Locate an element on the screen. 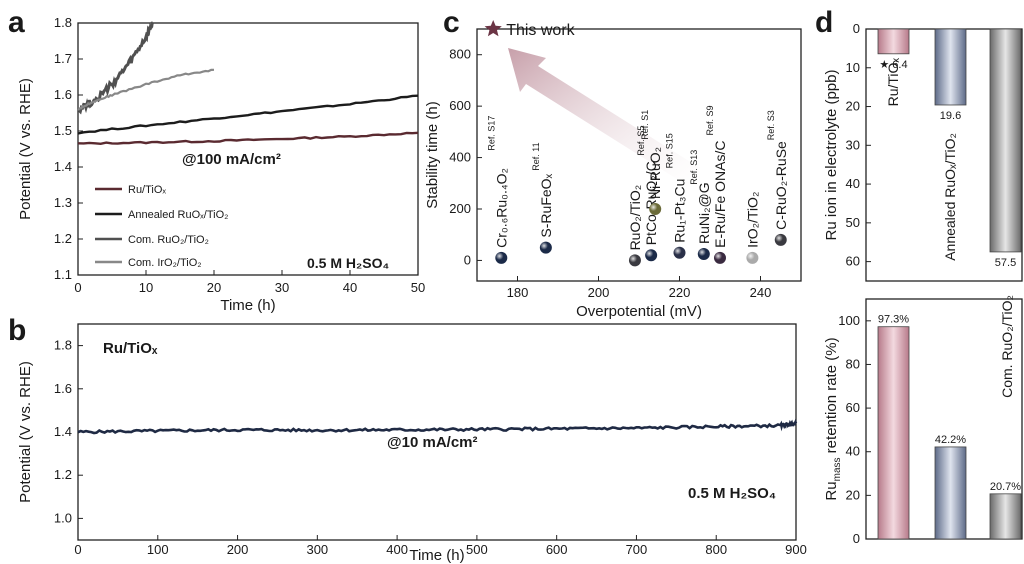 The image size is (1024, 564). y-tick-label: 1.4 is located at coordinates (63, 431).